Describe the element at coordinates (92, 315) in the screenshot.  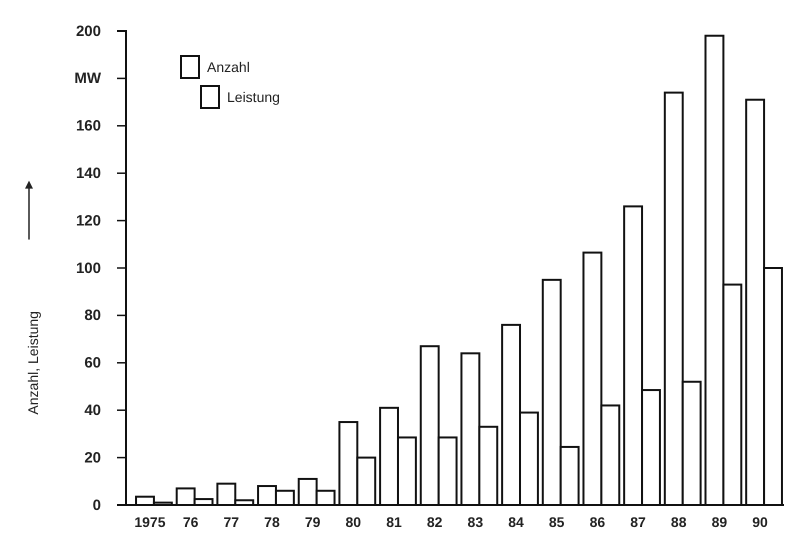
I see `y-tick-label: 80` at that location.